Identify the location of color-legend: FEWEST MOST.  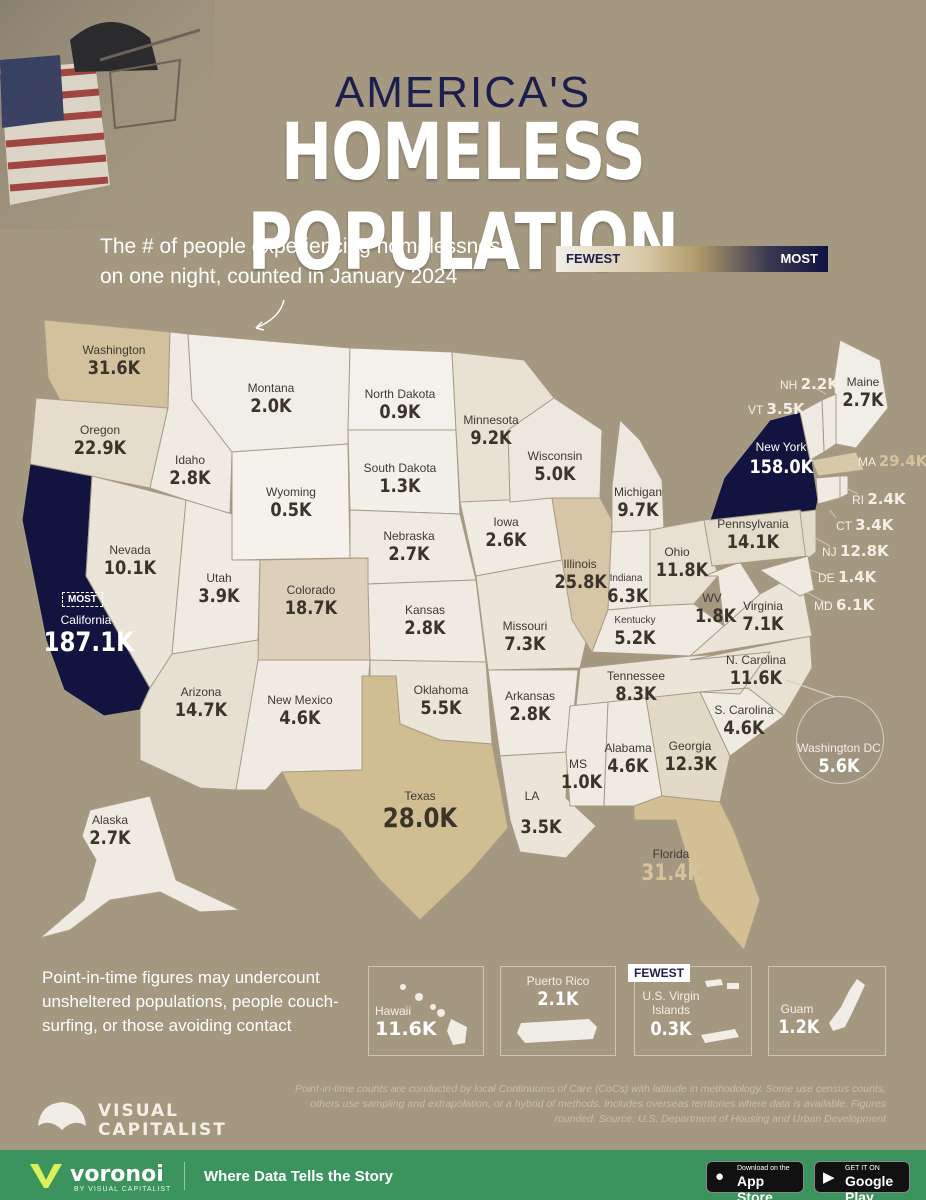
(692, 259).